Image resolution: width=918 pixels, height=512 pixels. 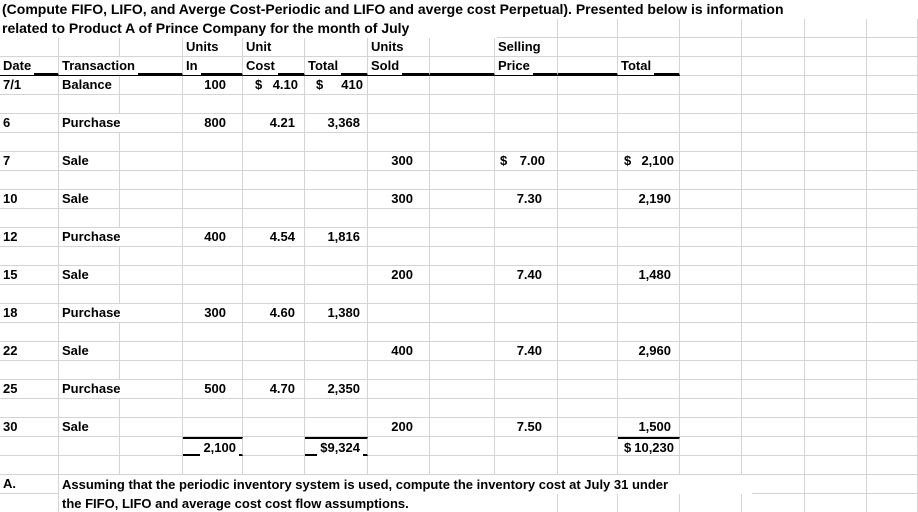 What do you see at coordinates (649, 237) in the screenshot?
I see `cell-K13` at bounding box center [649, 237].